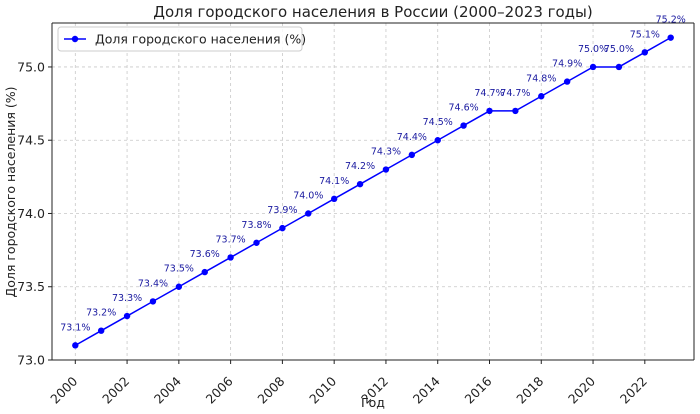  What do you see at coordinates (464, 108) in the screenshot?
I see `data-label: 74.6%` at bounding box center [464, 108].